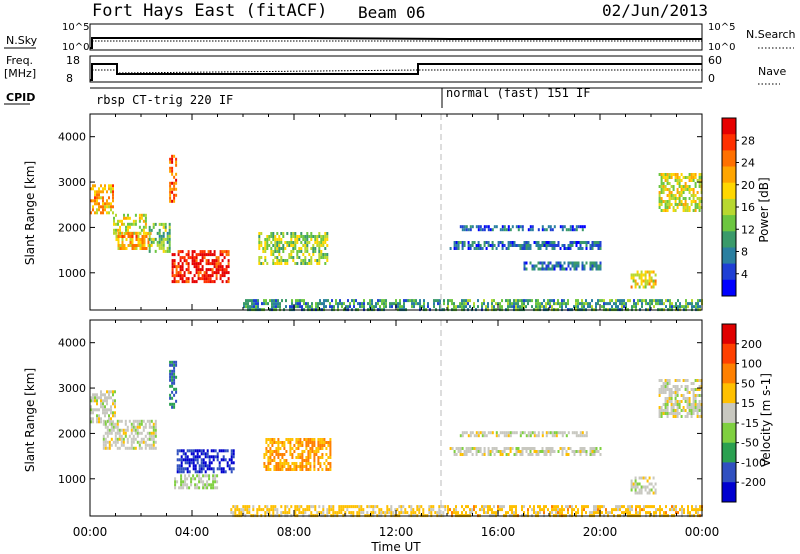 Image resolution: width=800 pixels, height=554 pixels. Describe the element at coordinates (133, 241) in the screenshot. I see `power-patch` at that location.